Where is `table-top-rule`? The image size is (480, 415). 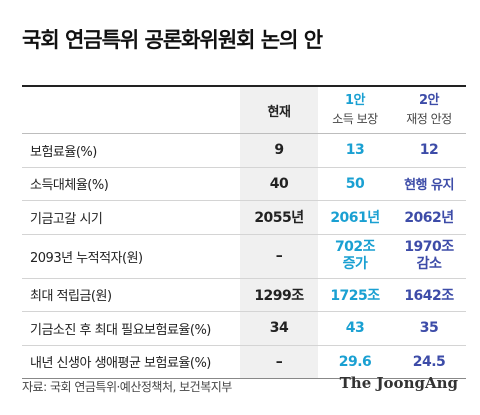 table-top-rule is located at coordinates (244, 86).